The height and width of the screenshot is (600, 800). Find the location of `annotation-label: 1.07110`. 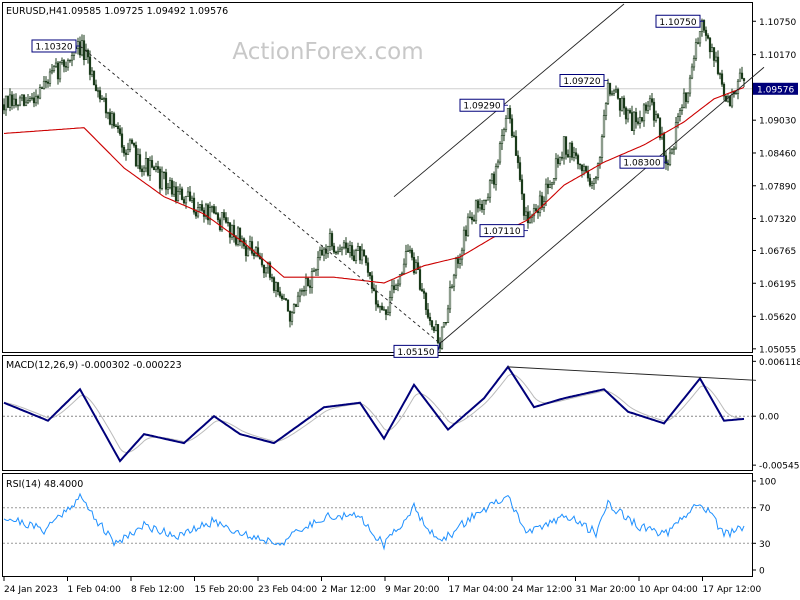

annotation-label: 1.07110 is located at coordinates (501, 232).